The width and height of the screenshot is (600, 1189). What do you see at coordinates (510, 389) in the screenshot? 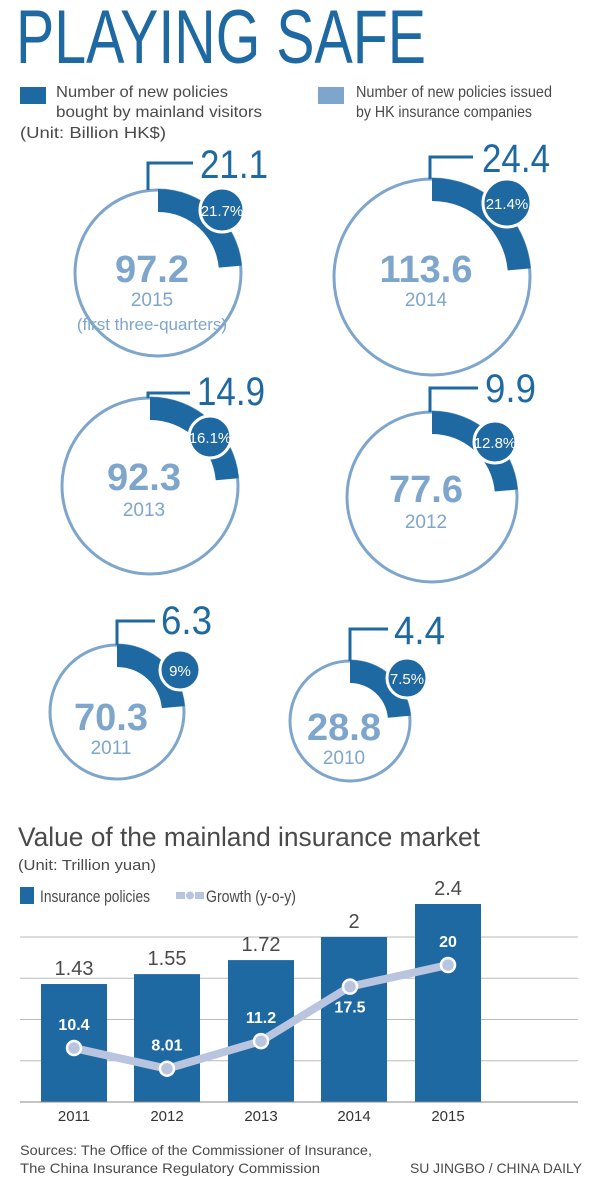
I see `mainland-value: 9.9` at bounding box center [510, 389].